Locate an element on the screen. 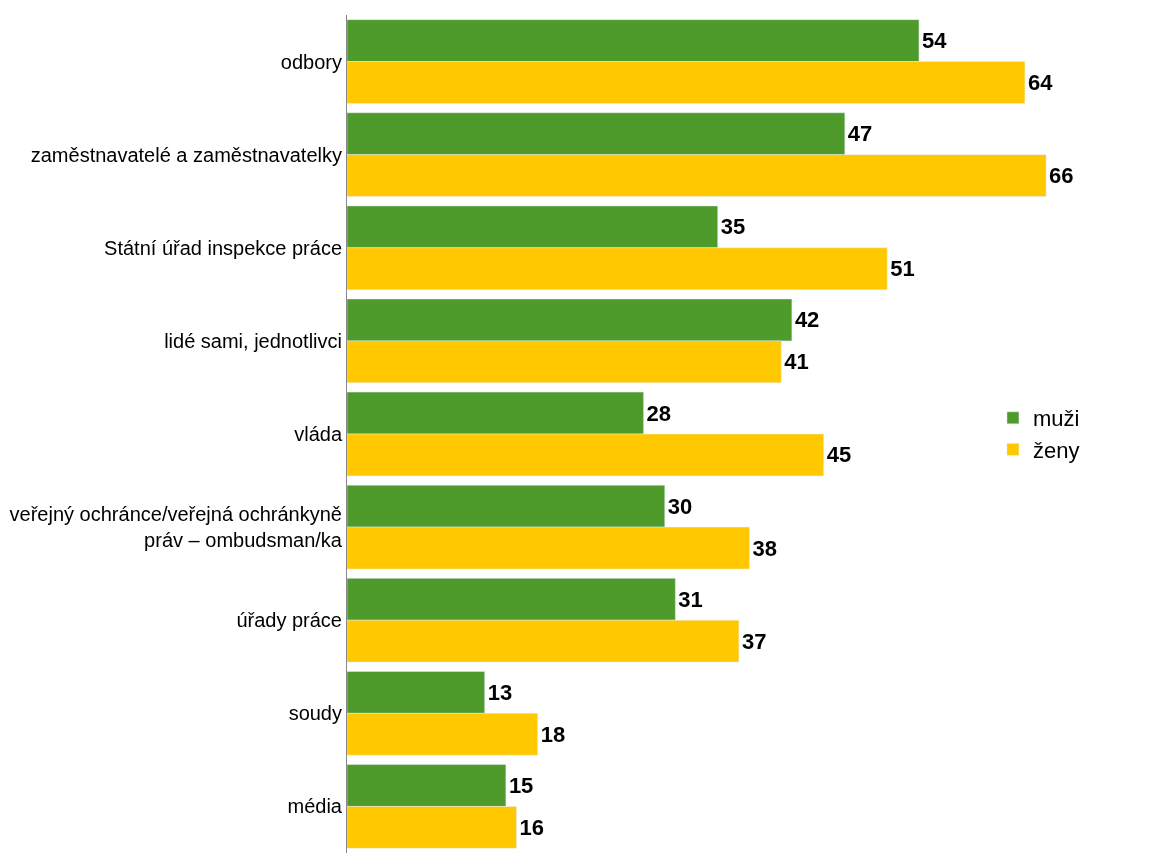 Image resolution: width=1176 pixels, height=863 pixels. data-label: 51 is located at coordinates (902, 269).